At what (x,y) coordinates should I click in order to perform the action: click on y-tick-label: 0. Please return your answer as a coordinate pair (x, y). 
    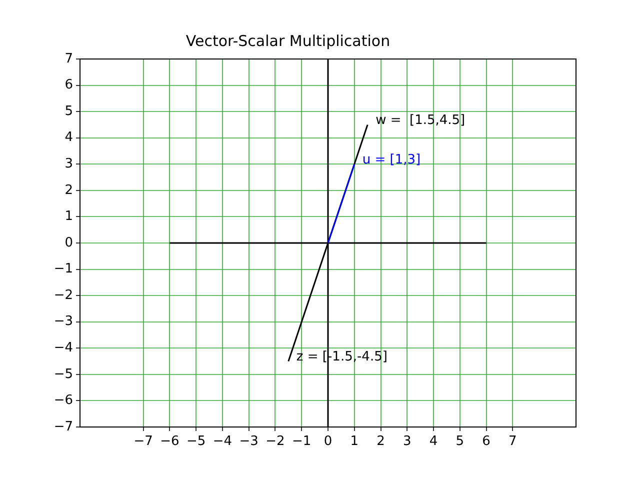
    Looking at the image, I should click on (68, 242).